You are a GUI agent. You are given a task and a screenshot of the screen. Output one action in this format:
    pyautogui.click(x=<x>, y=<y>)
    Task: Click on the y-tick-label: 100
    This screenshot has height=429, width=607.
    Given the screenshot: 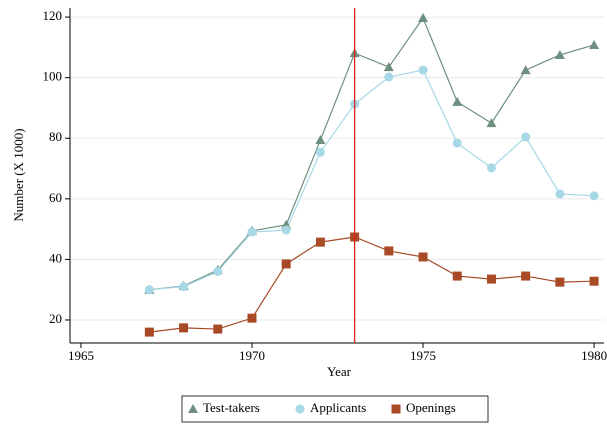 What is the action you would take?
    pyautogui.click(x=53, y=76)
    